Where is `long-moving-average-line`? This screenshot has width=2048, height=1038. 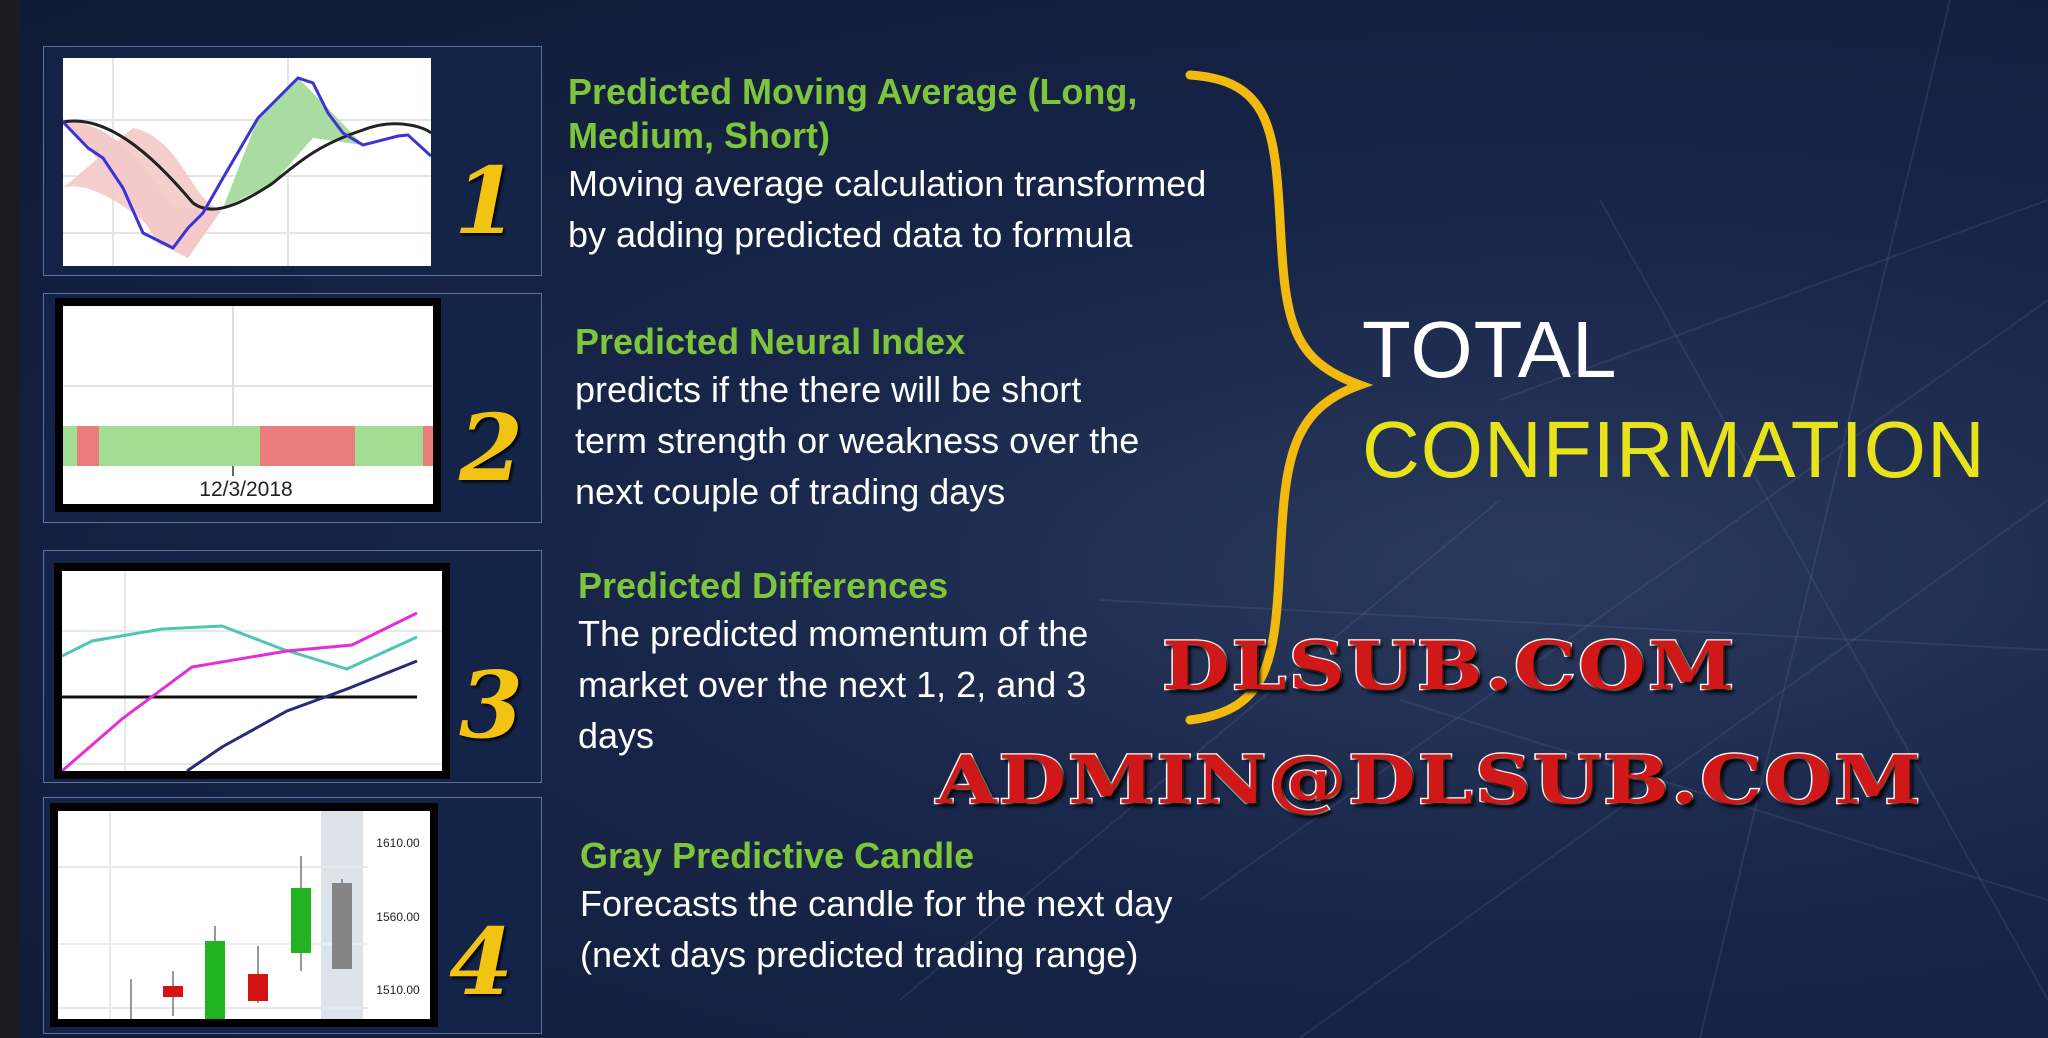 long-moving-average-line is located at coordinates (247, 165).